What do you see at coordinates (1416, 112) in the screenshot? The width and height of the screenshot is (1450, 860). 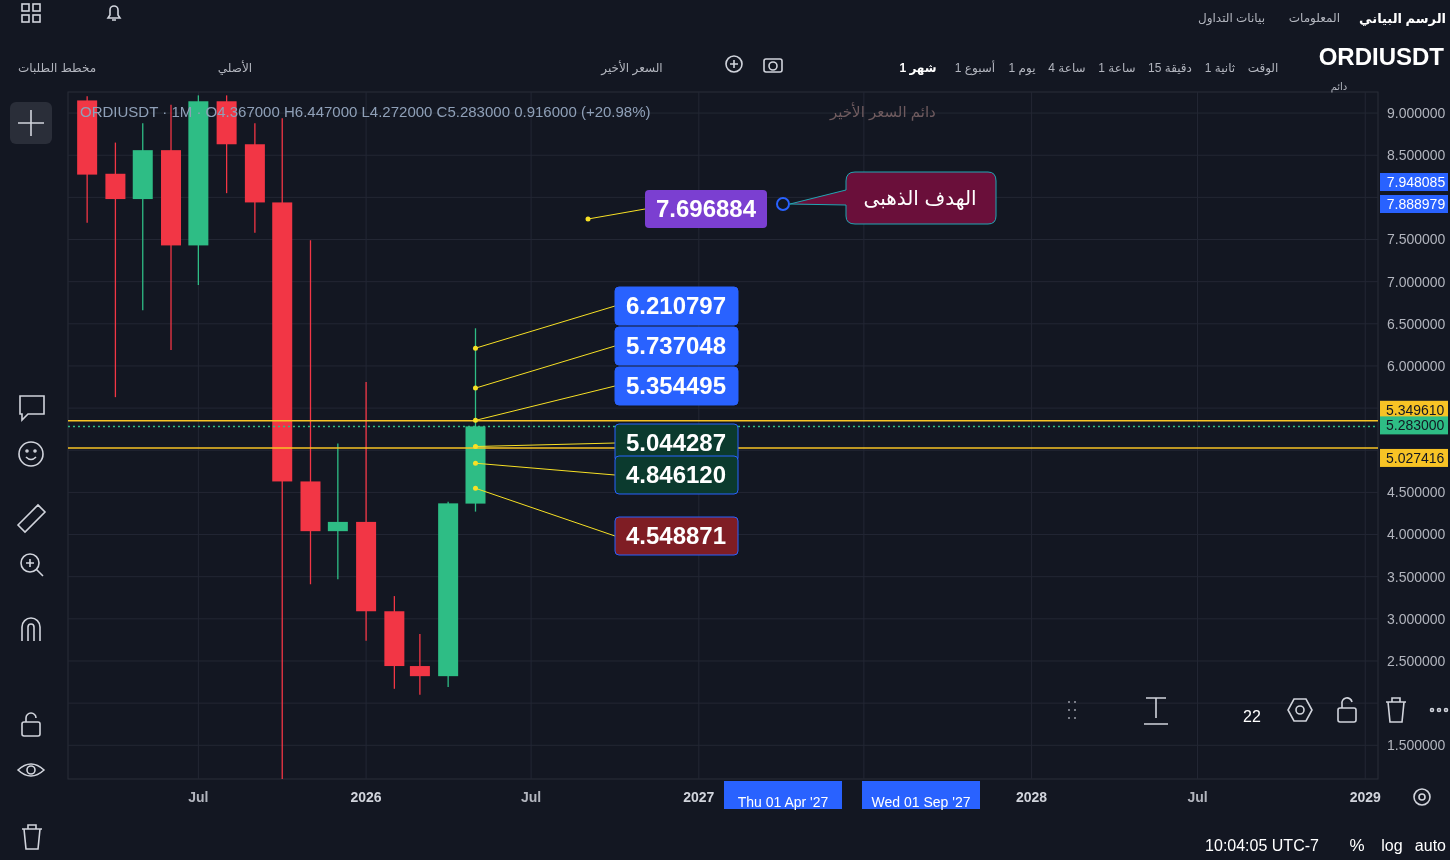 I see `y-tick-label: 9.000000` at bounding box center [1416, 112].